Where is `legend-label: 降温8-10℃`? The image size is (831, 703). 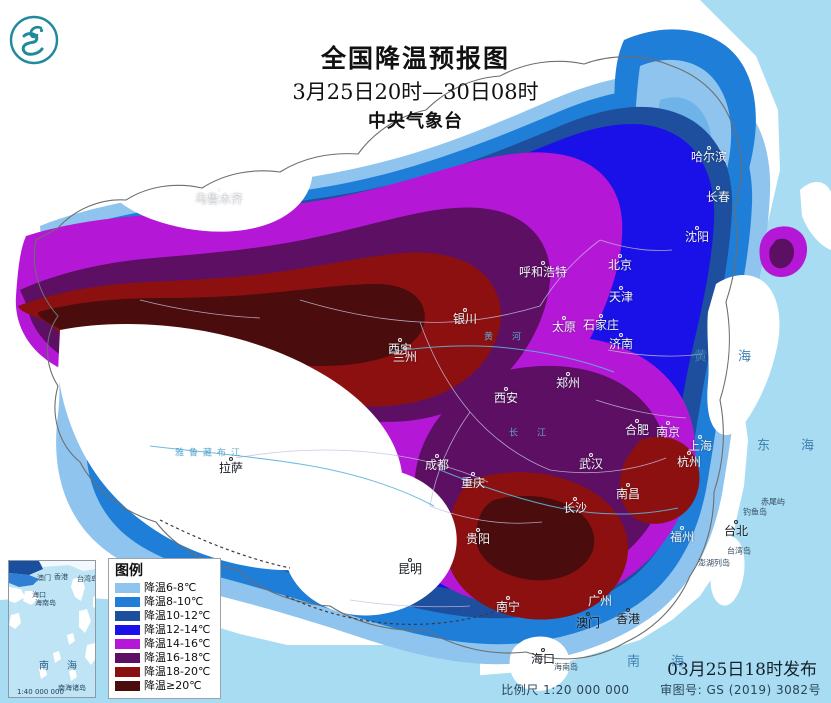 legend-label: 降温8-10℃ is located at coordinates (174, 601).